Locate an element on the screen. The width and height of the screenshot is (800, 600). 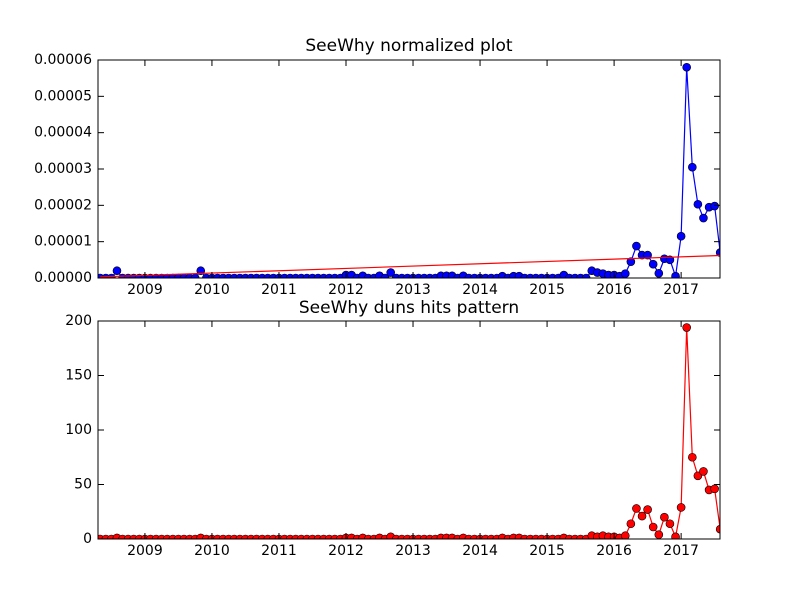
y-tick-label: 0.00002 is located at coordinates (63, 205).